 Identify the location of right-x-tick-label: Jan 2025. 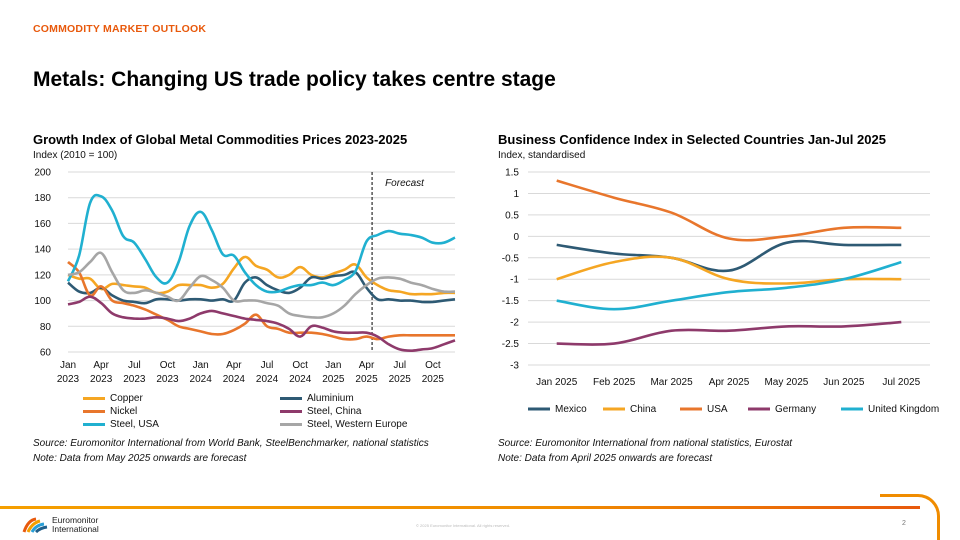
(557, 382).